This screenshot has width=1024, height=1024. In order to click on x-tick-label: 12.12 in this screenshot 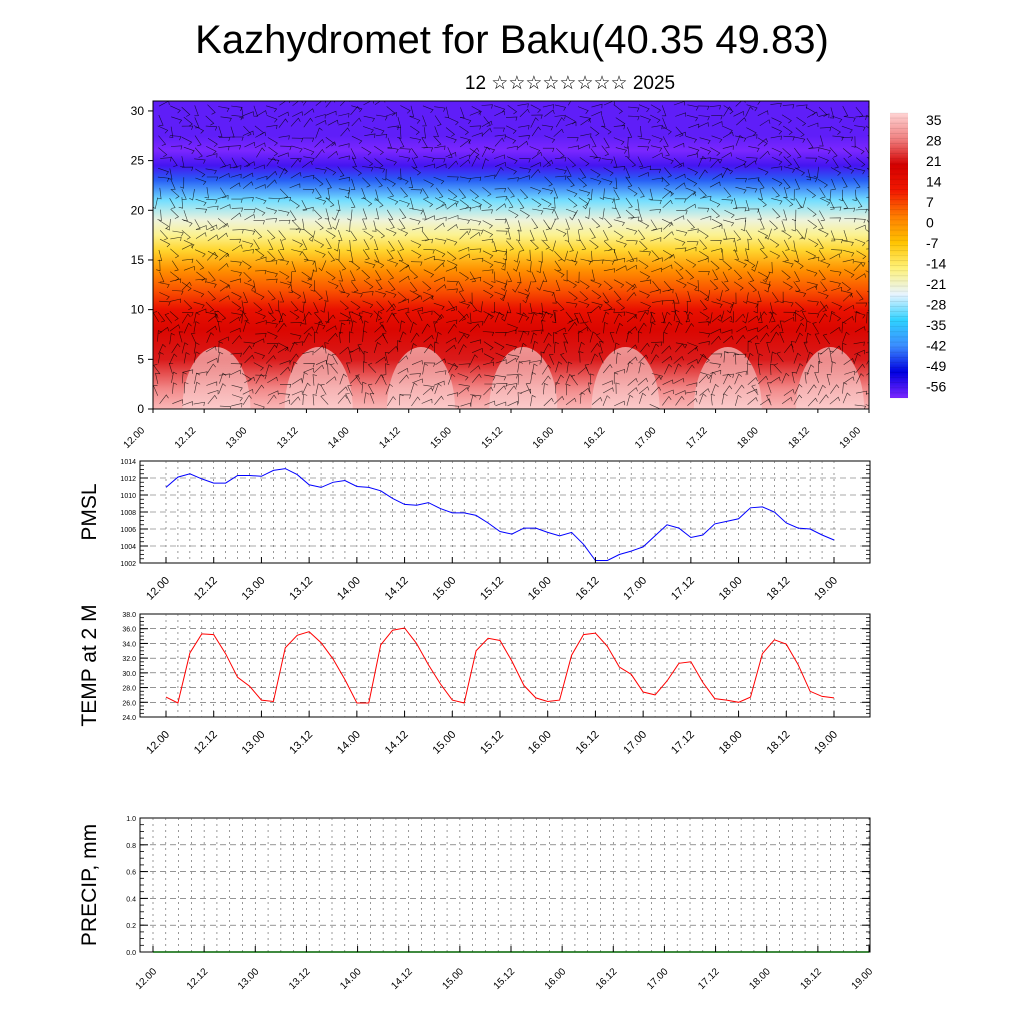, I will do `click(206, 743)`.